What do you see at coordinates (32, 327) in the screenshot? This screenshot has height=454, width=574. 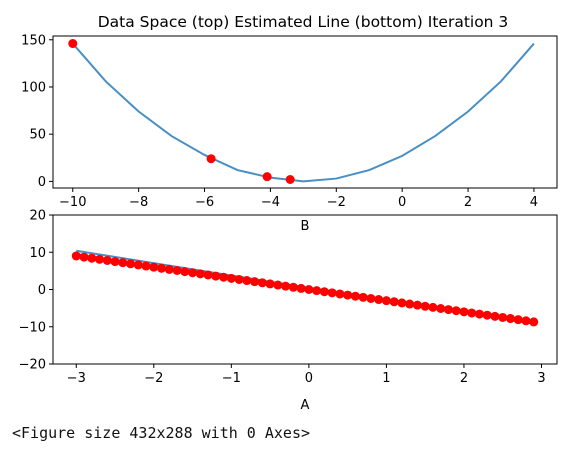 I see `y-tick-label: −10` at bounding box center [32, 327].